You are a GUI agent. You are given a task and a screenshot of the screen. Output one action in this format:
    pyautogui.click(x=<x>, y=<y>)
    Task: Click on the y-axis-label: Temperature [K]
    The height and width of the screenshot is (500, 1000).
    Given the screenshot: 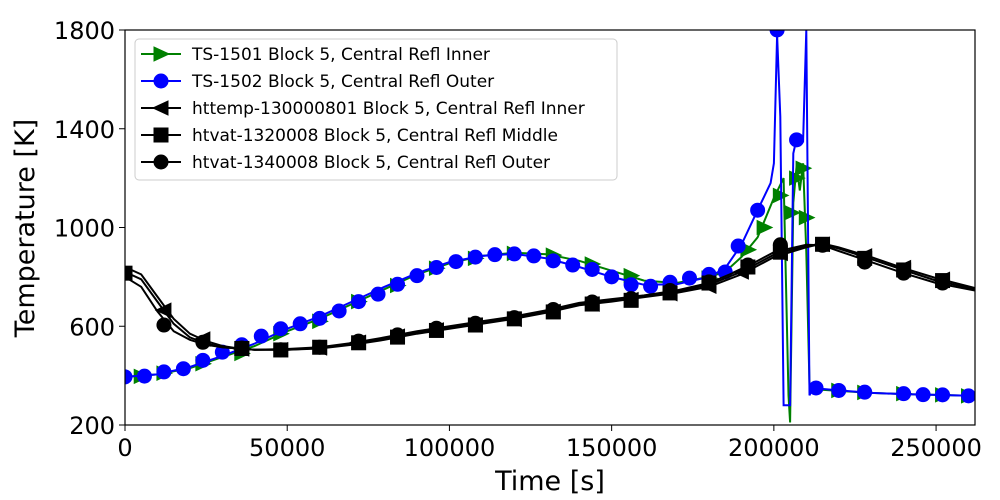 What is the action you would take?
    pyautogui.click(x=25, y=228)
    